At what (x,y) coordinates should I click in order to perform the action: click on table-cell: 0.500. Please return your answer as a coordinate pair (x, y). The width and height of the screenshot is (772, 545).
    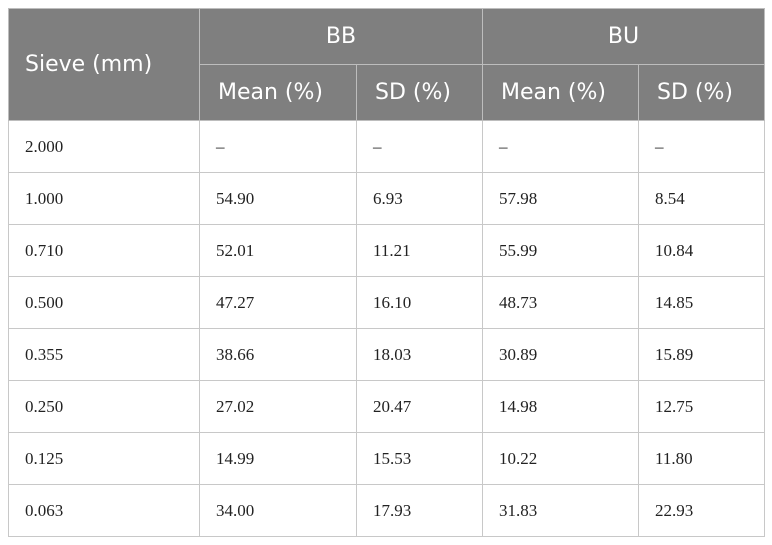
    Looking at the image, I should click on (104, 302).